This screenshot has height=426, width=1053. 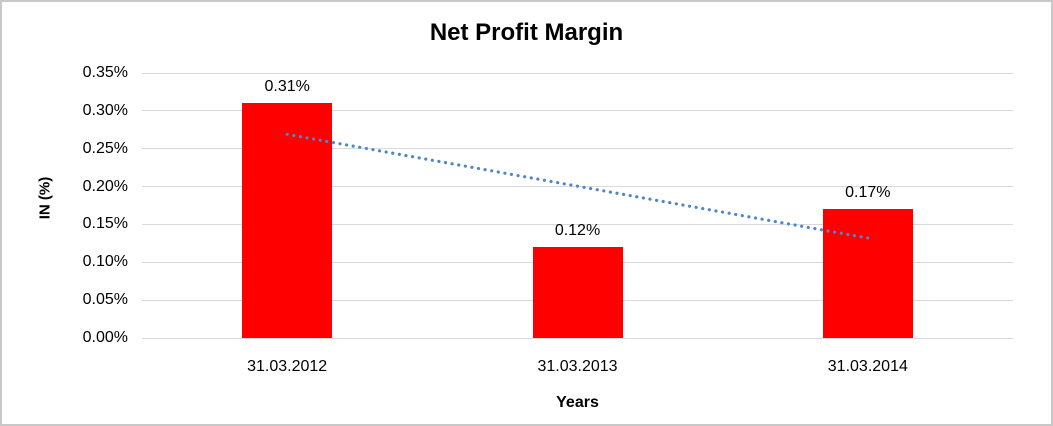 I want to click on data-label: 0.17%, so click(x=868, y=193).